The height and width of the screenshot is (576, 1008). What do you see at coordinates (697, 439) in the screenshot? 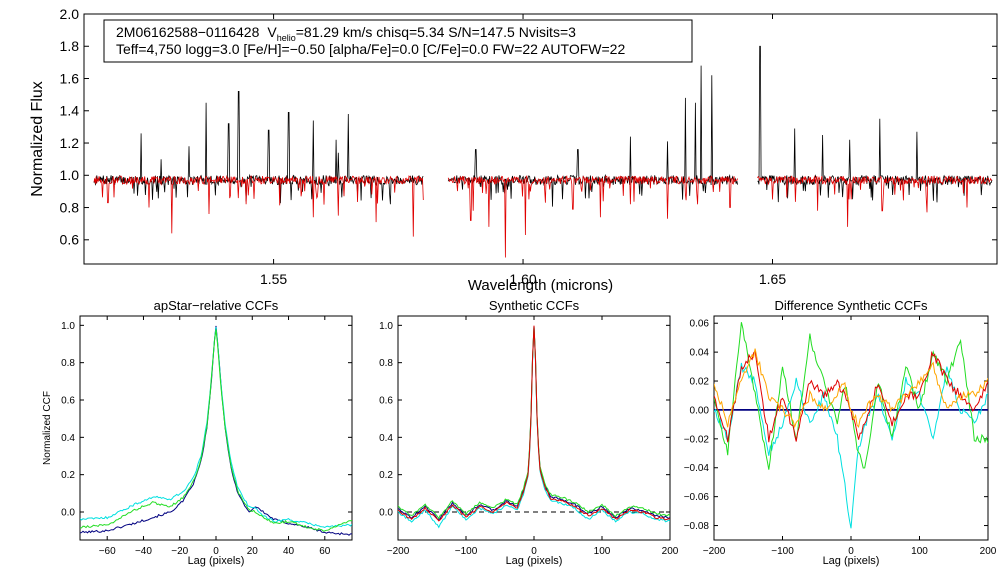
I see `y-tick-label: −0.02` at bounding box center [697, 439].